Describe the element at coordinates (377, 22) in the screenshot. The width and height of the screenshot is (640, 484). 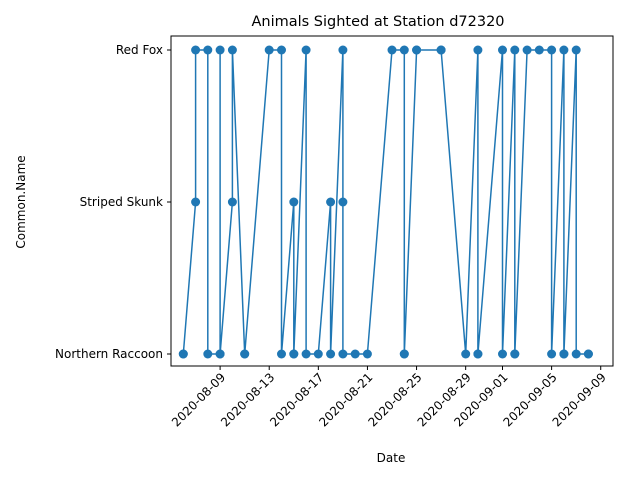
I see `chart-title: Animals Sighted at Station d72320` at that location.